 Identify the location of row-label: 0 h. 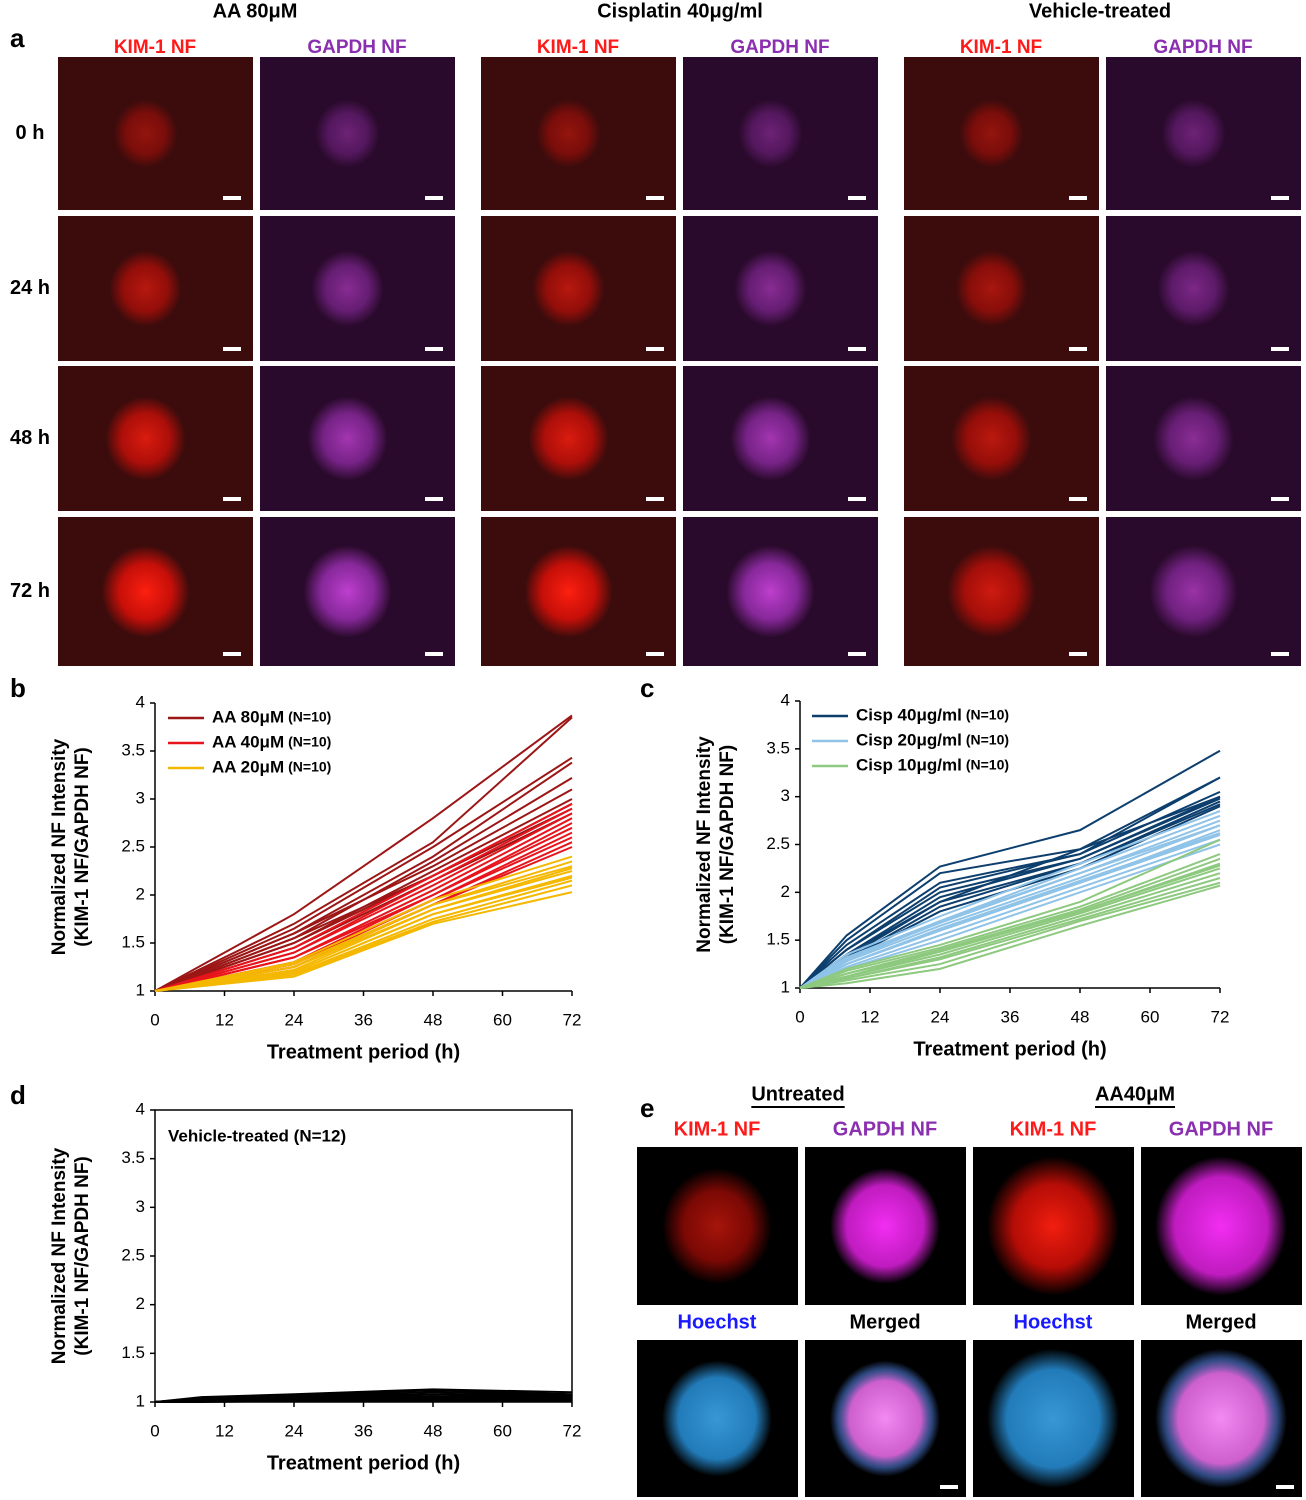
(30, 133).